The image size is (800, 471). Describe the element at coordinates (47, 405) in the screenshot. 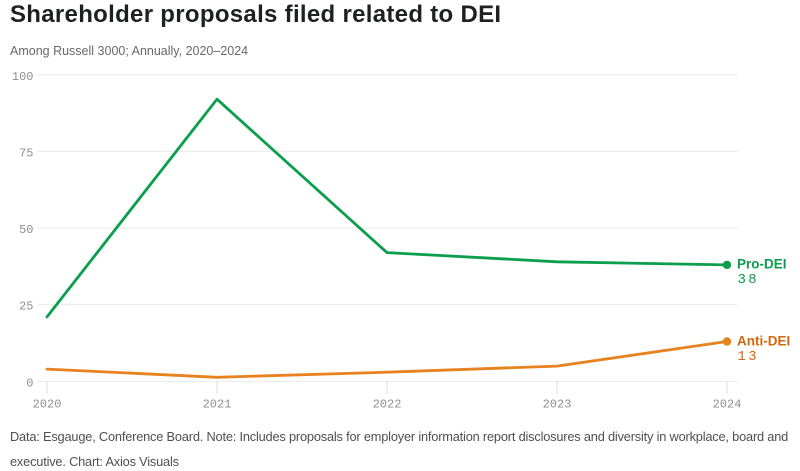

I see `svg-text: 2020` at that location.